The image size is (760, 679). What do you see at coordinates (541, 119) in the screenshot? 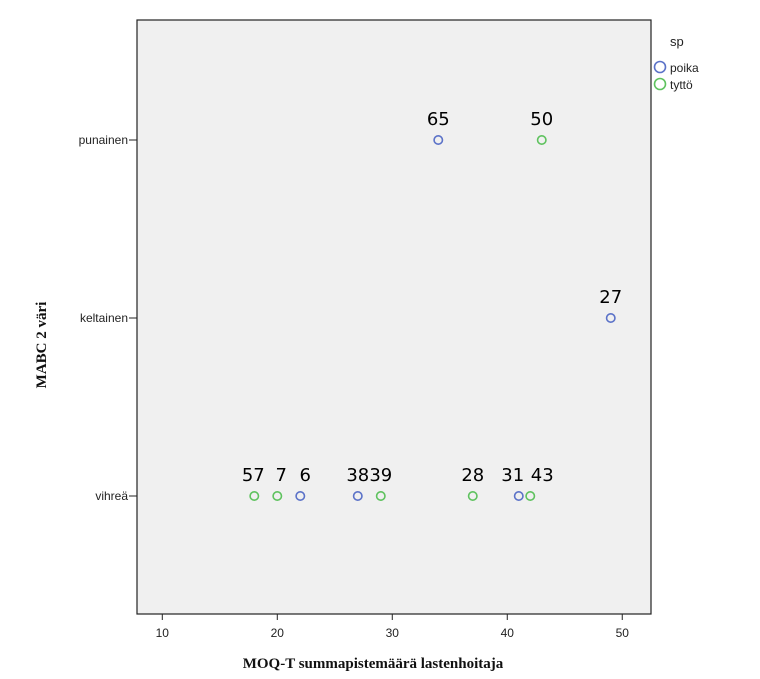
I see `data-label: 50` at bounding box center [541, 119].